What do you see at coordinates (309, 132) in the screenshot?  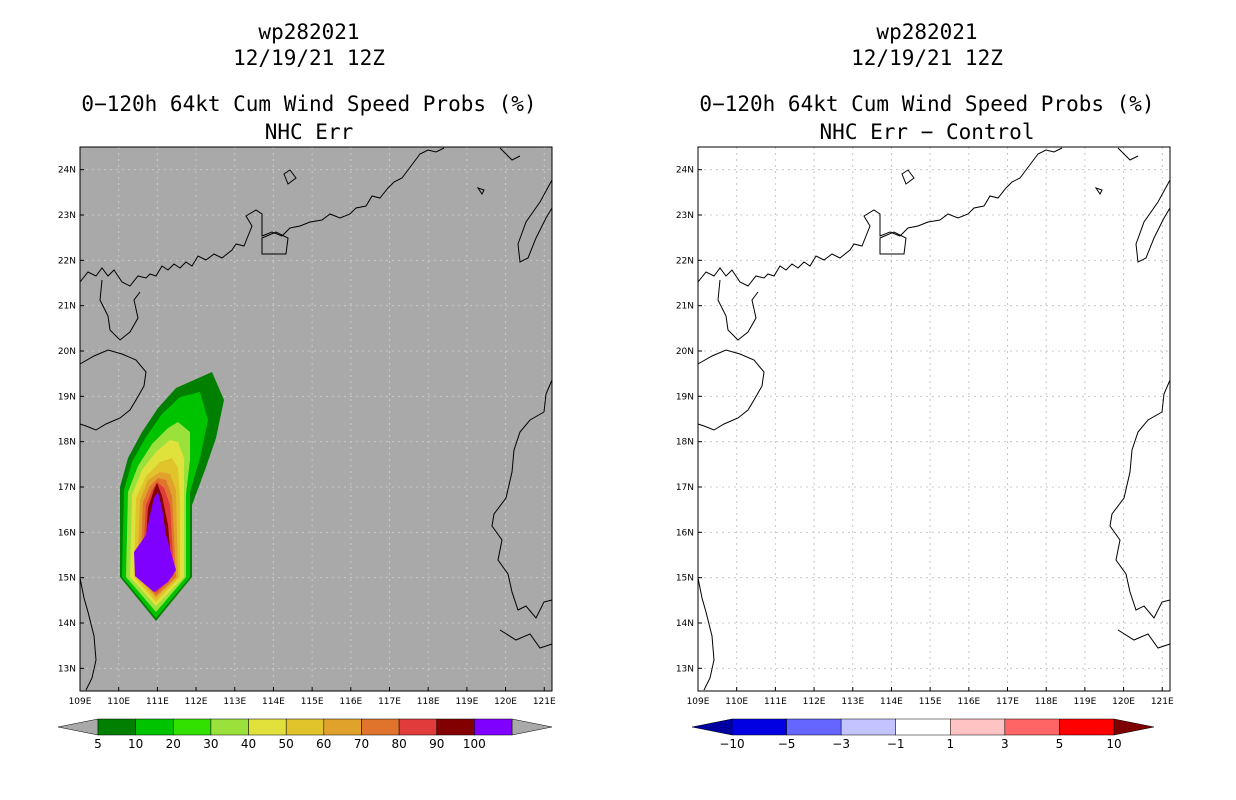 I see `subtitle: NHC Err` at bounding box center [309, 132].